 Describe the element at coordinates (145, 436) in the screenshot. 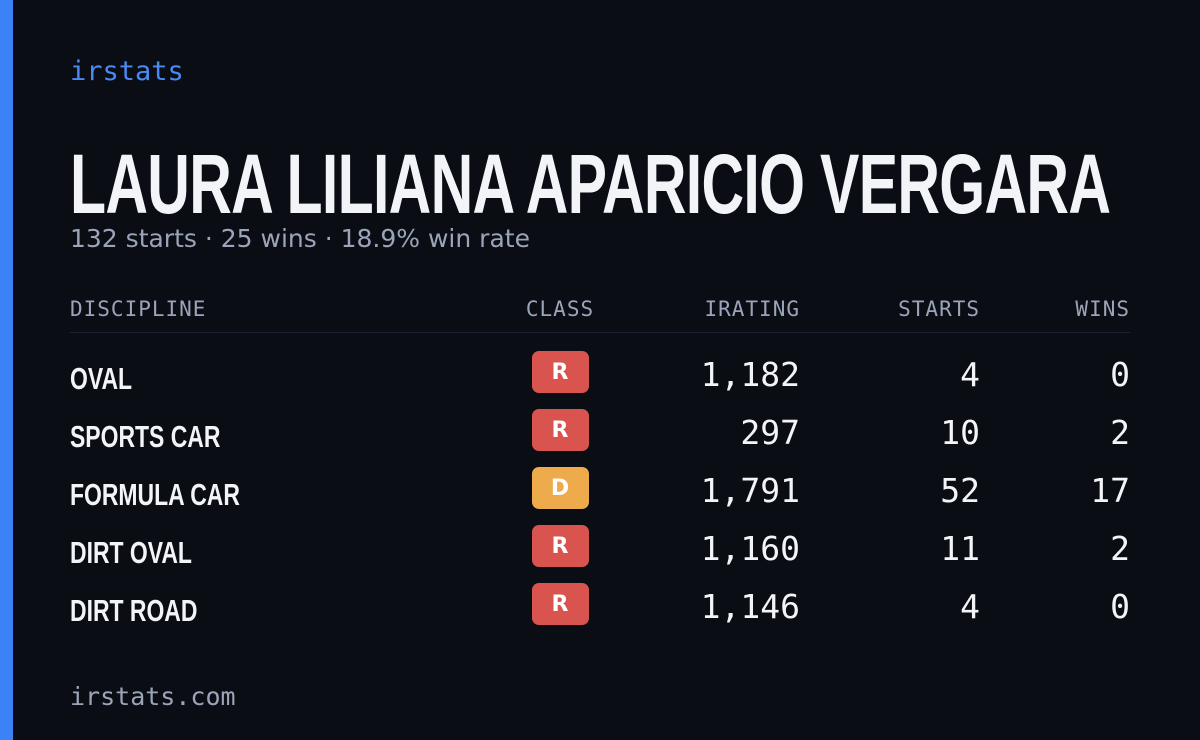

I see `discipline: SPORTS CAR` at that location.